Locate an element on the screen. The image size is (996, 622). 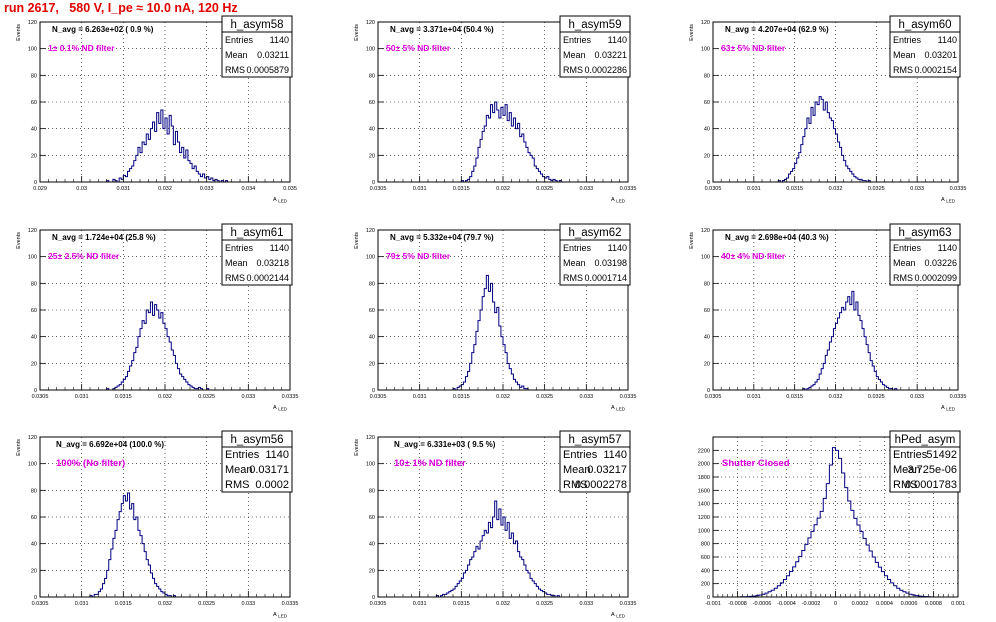
stats-value: -3.725e-06 is located at coordinates (930, 470).